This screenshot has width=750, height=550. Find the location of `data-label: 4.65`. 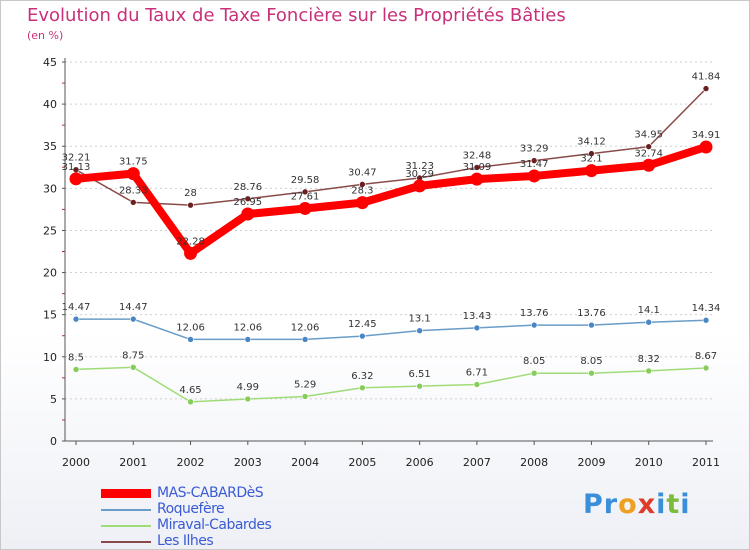

data-label: 4.65 is located at coordinates (190, 390).